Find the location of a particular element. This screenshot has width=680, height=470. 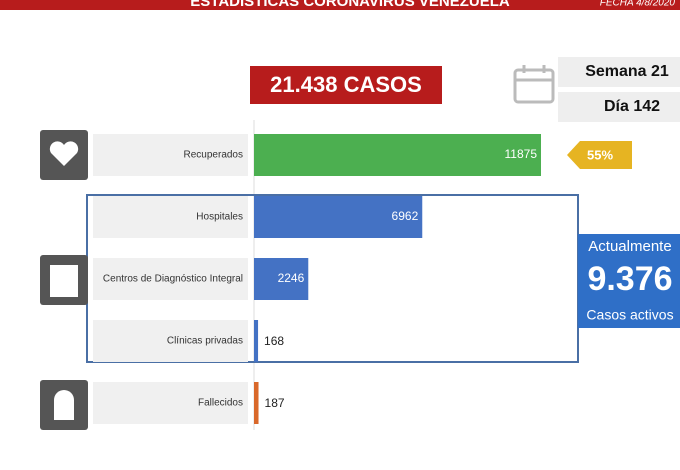

active-label-top: Actualmente is located at coordinates (629, 246).